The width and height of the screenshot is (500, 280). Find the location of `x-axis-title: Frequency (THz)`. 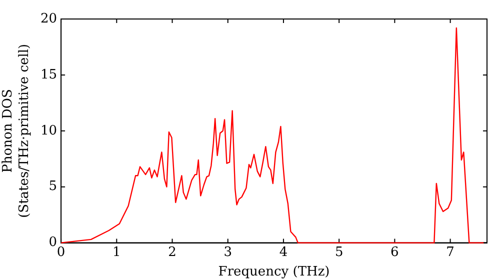

x-axis-title: Frequency (THz) is located at coordinates (274, 272).